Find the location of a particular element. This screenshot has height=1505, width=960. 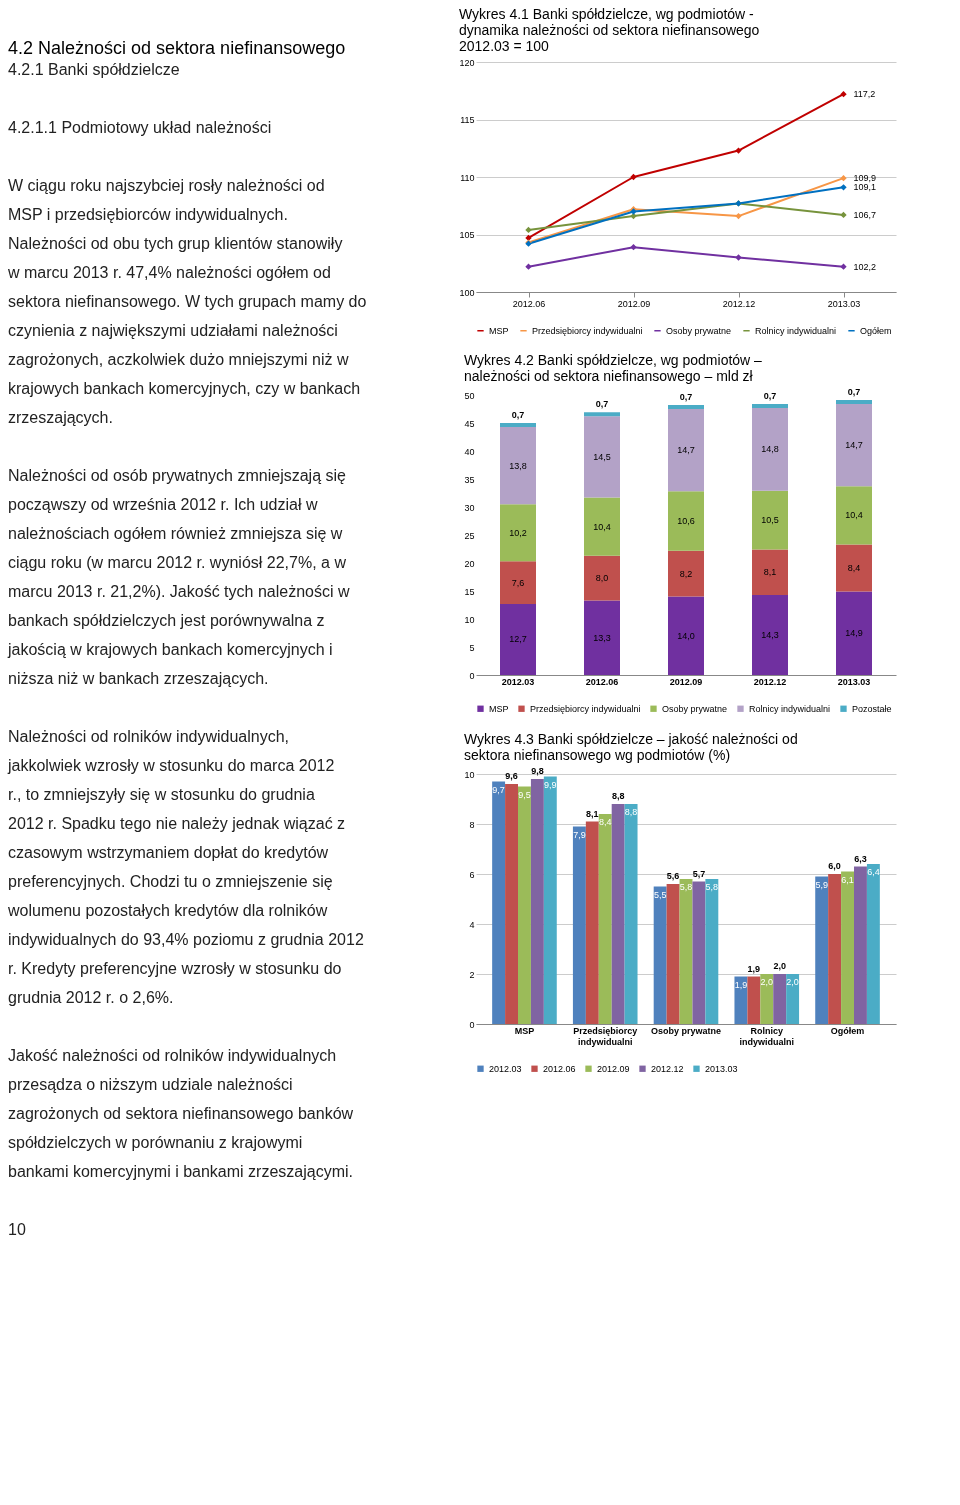

x-tick-label: Ogółem is located at coordinates (847, 1030).